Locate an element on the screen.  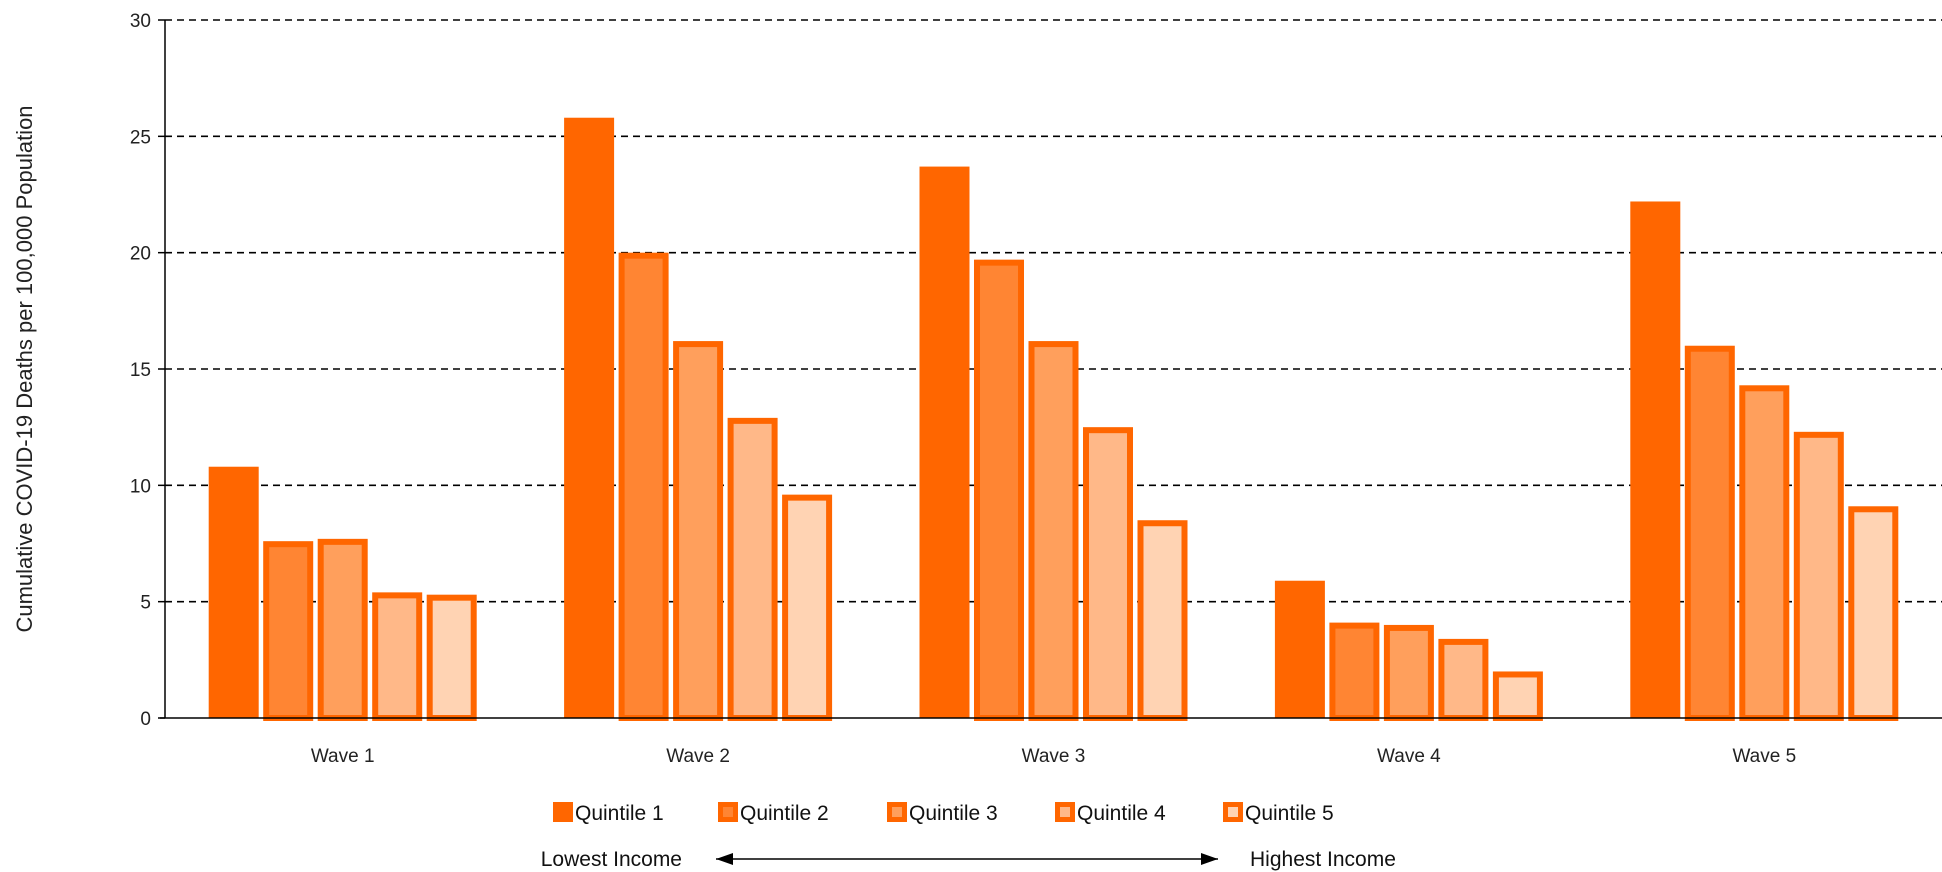
legend-item: Quintile 1 is located at coordinates (608, 813).